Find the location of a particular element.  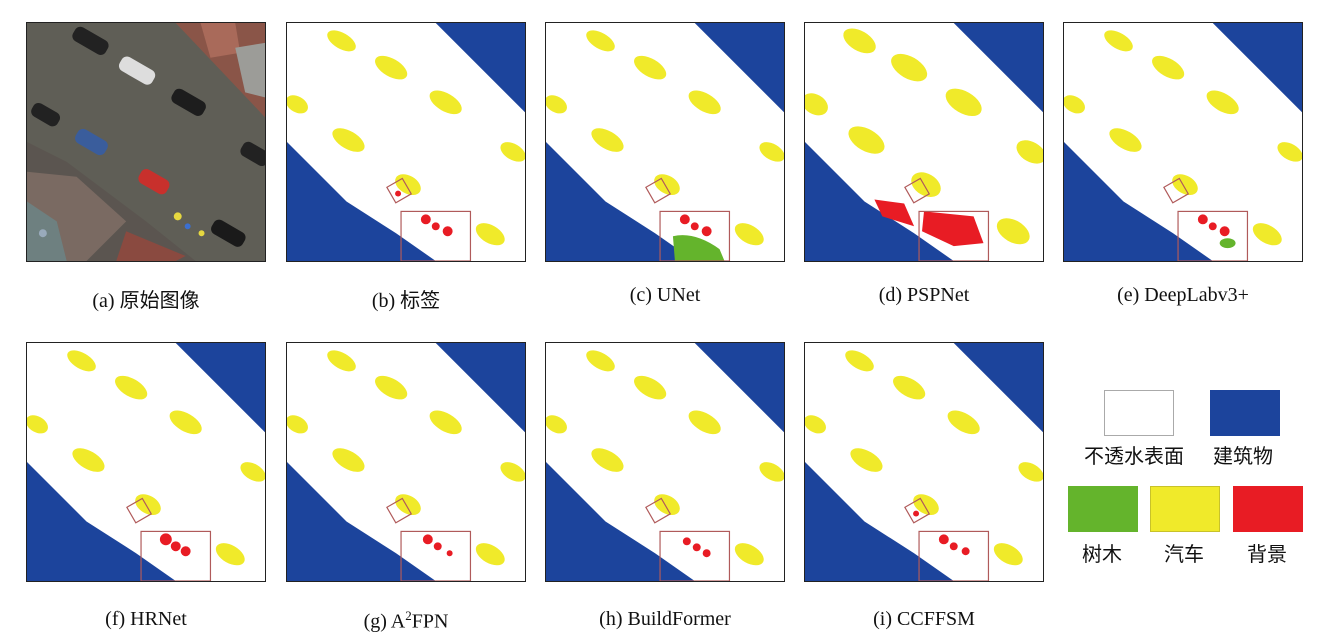

pspnet-prediction-map is located at coordinates (924, 142).